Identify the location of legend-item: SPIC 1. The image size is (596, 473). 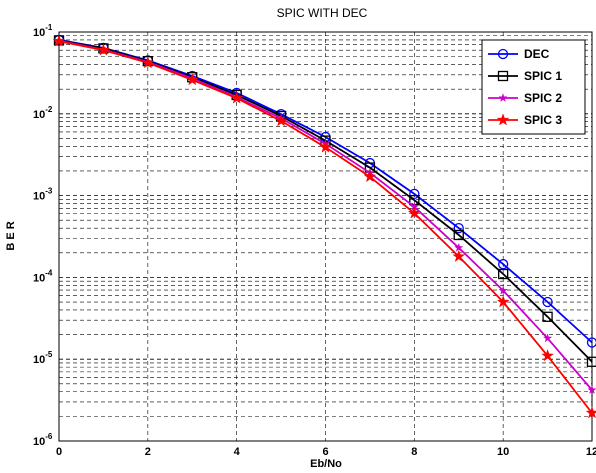
(525, 76).